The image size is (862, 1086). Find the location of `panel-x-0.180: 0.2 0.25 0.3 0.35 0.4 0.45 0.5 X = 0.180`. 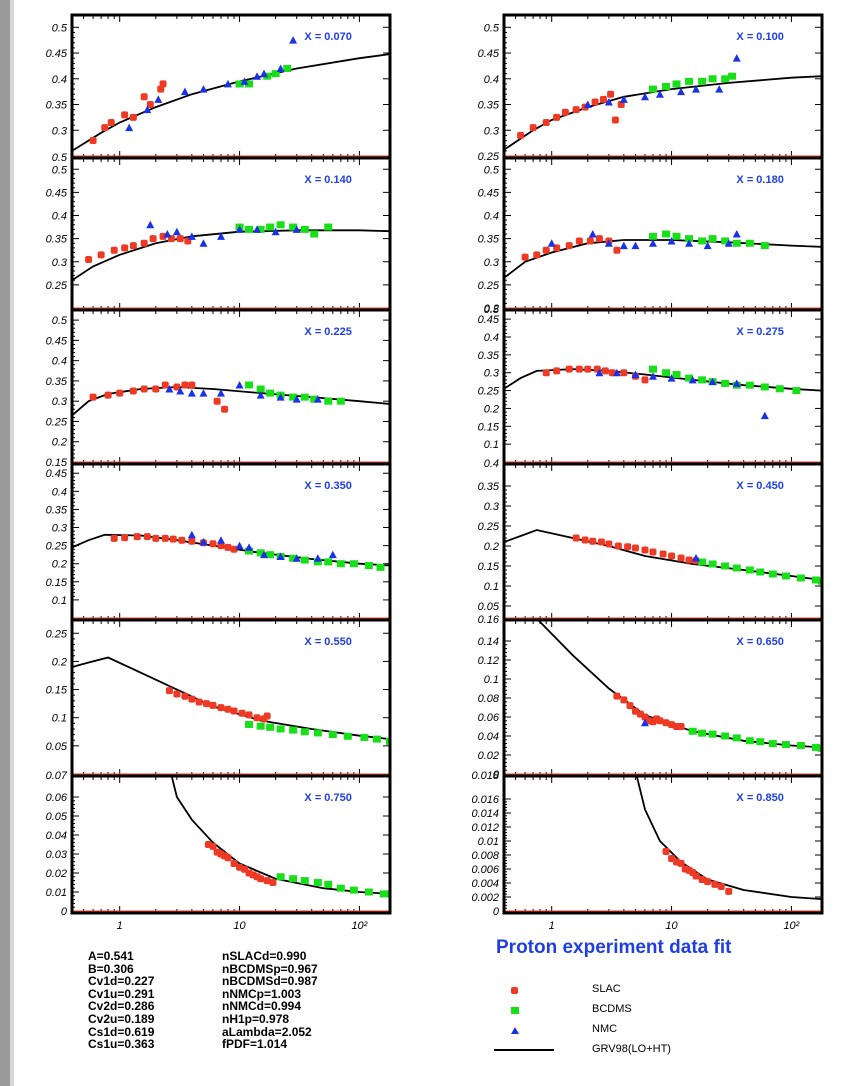

panel-x-0.180: 0.2 0.25 0.3 0.35 0.4 0.45 0.5 X = 0.180 is located at coordinates (651, 235).